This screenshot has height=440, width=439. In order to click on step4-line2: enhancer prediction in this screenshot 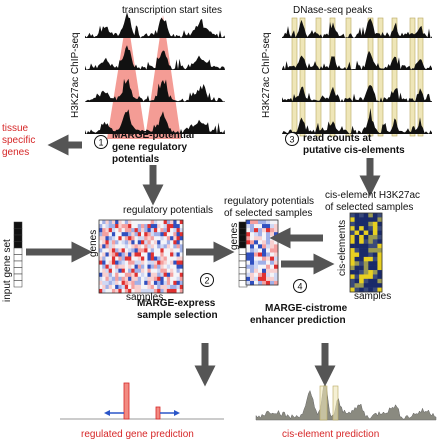, I will do `click(298, 320)`.